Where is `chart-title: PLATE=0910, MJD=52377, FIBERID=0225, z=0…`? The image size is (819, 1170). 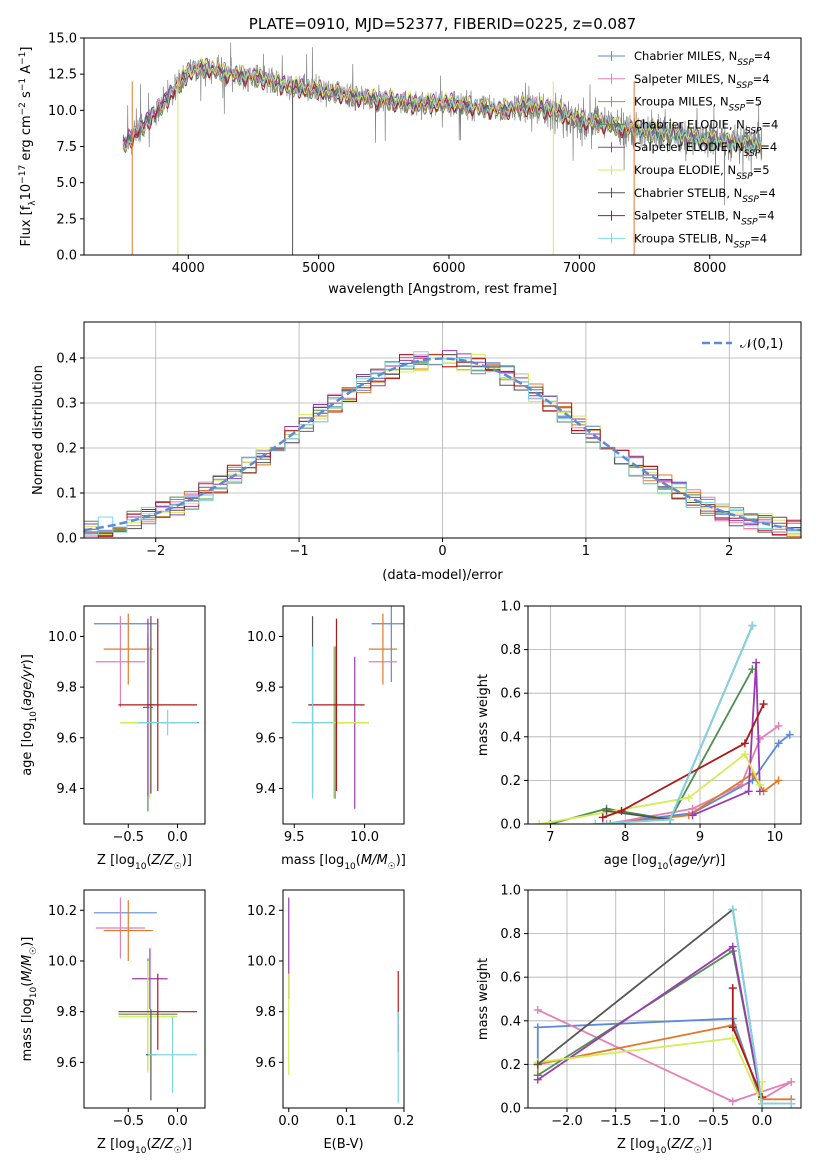
chart-title: PLATE=0910, MJD=52377, FIBERID=0225, z=0… is located at coordinates (442, 24).